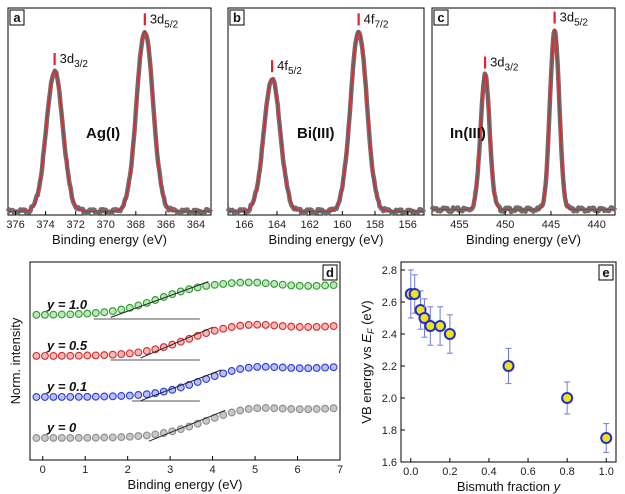 This screenshot has width=625, height=494. I want to click on x-axis-label-var: y, so click(557, 486).